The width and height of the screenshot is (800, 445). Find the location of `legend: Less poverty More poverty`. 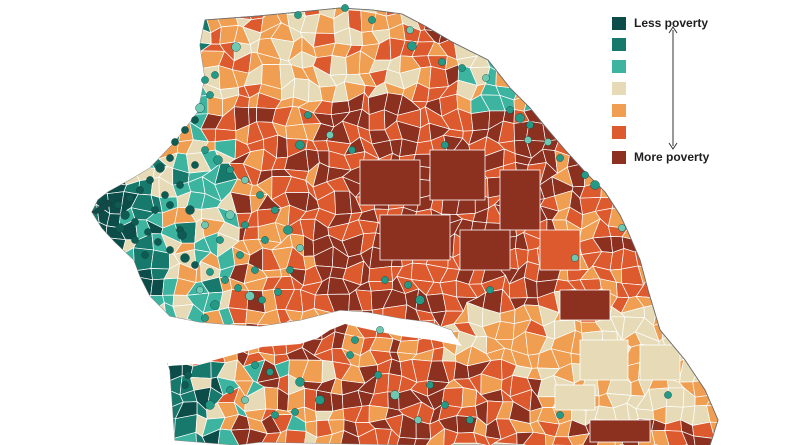

legend: Less poverty More poverty is located at coordinates (702, 93).